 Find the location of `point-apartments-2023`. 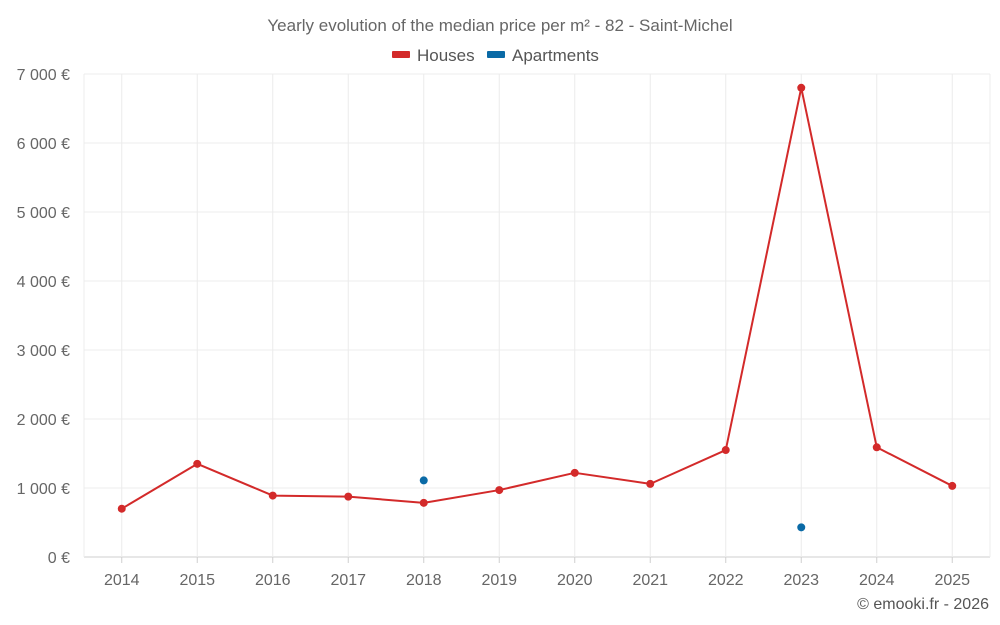

point-apartments-2023 is located at coordinates (801, 527).